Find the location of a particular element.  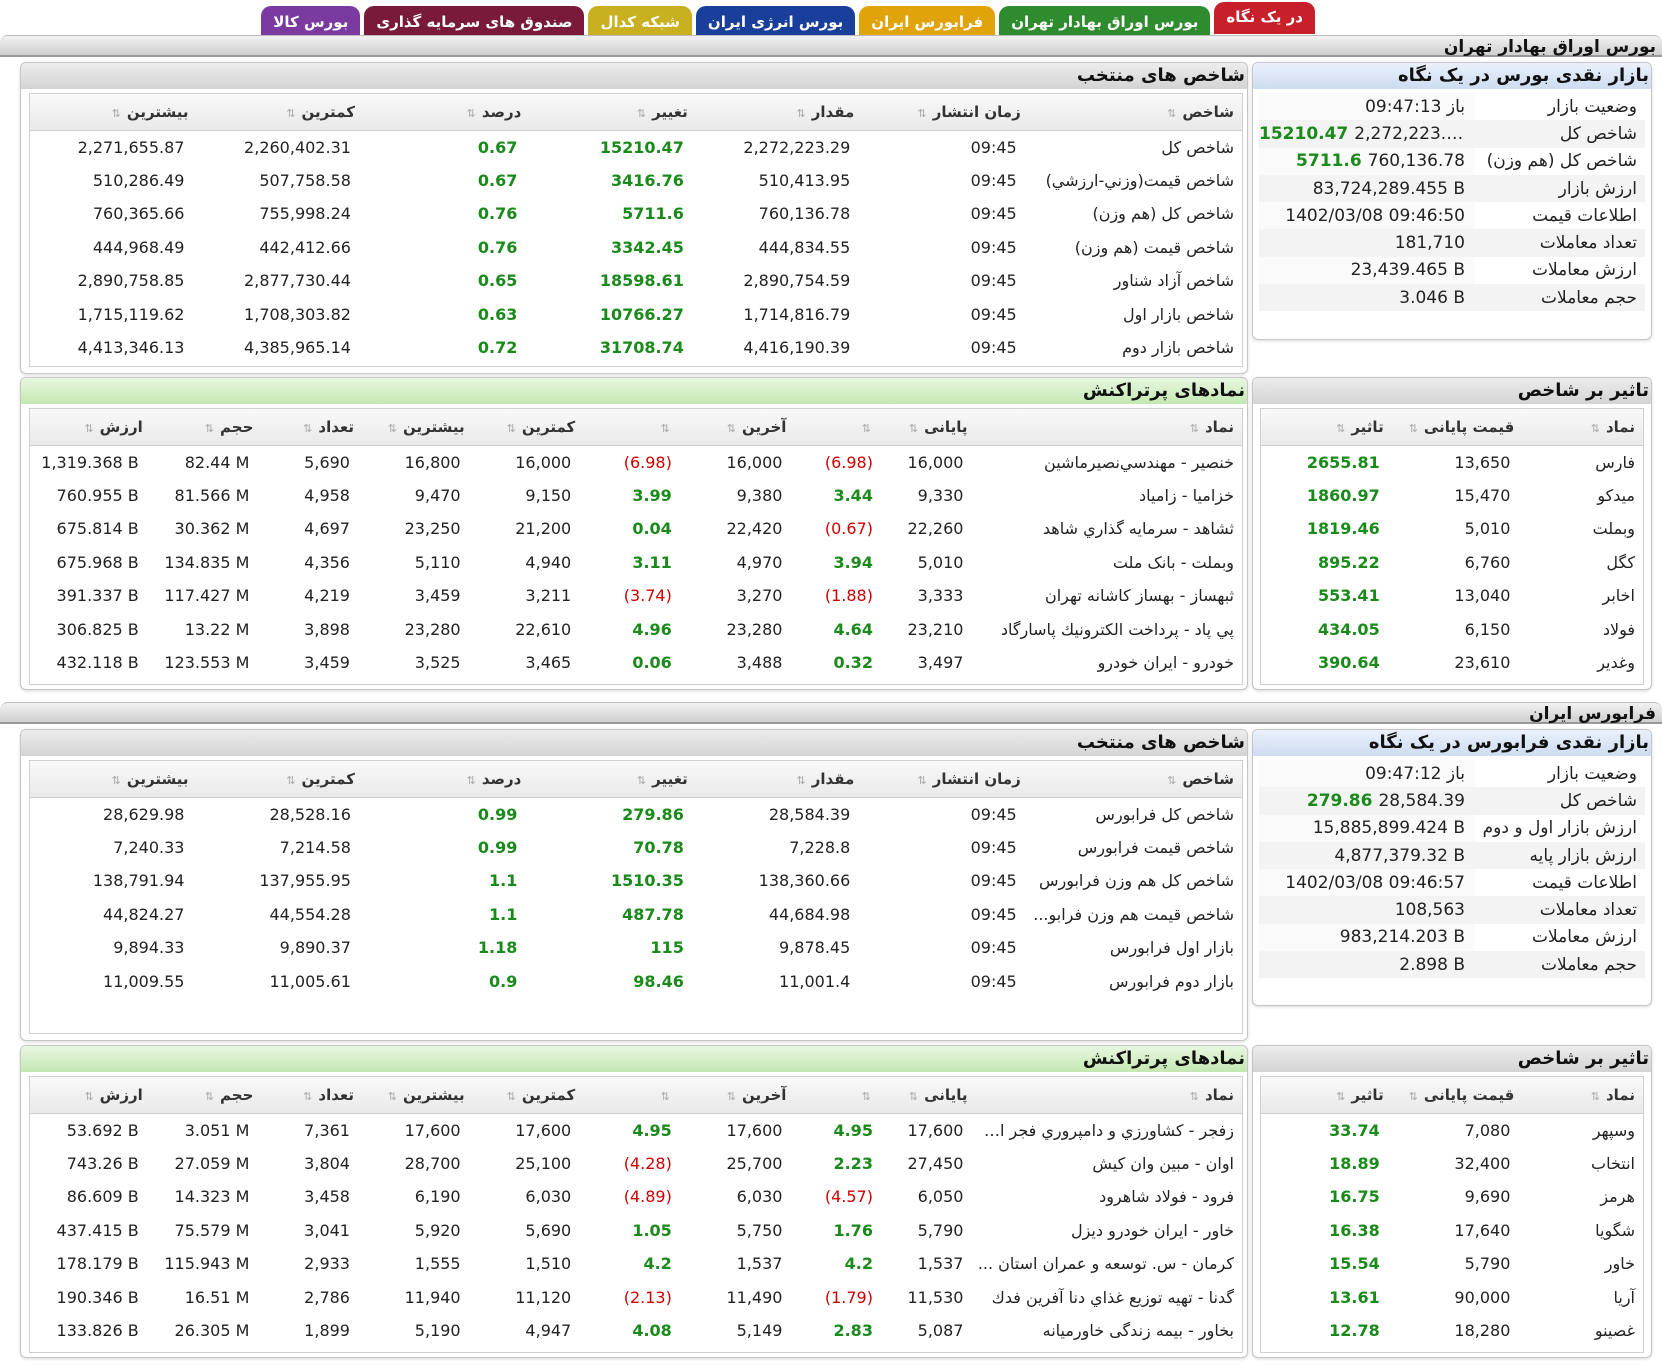

index-name: شاخص کل هم وزن فرابورس is located at coordinates (1136, 881).